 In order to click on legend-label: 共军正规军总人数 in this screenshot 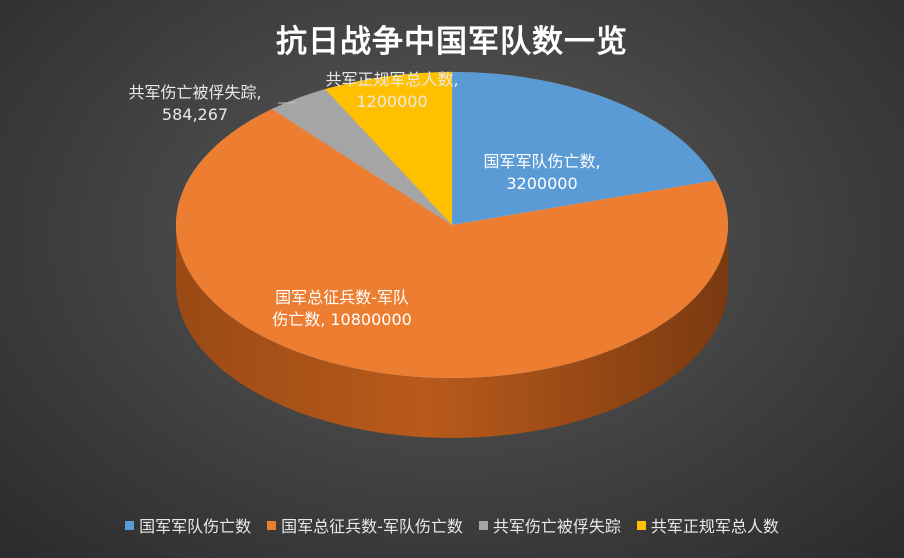, I will do `click(714, 526)`.